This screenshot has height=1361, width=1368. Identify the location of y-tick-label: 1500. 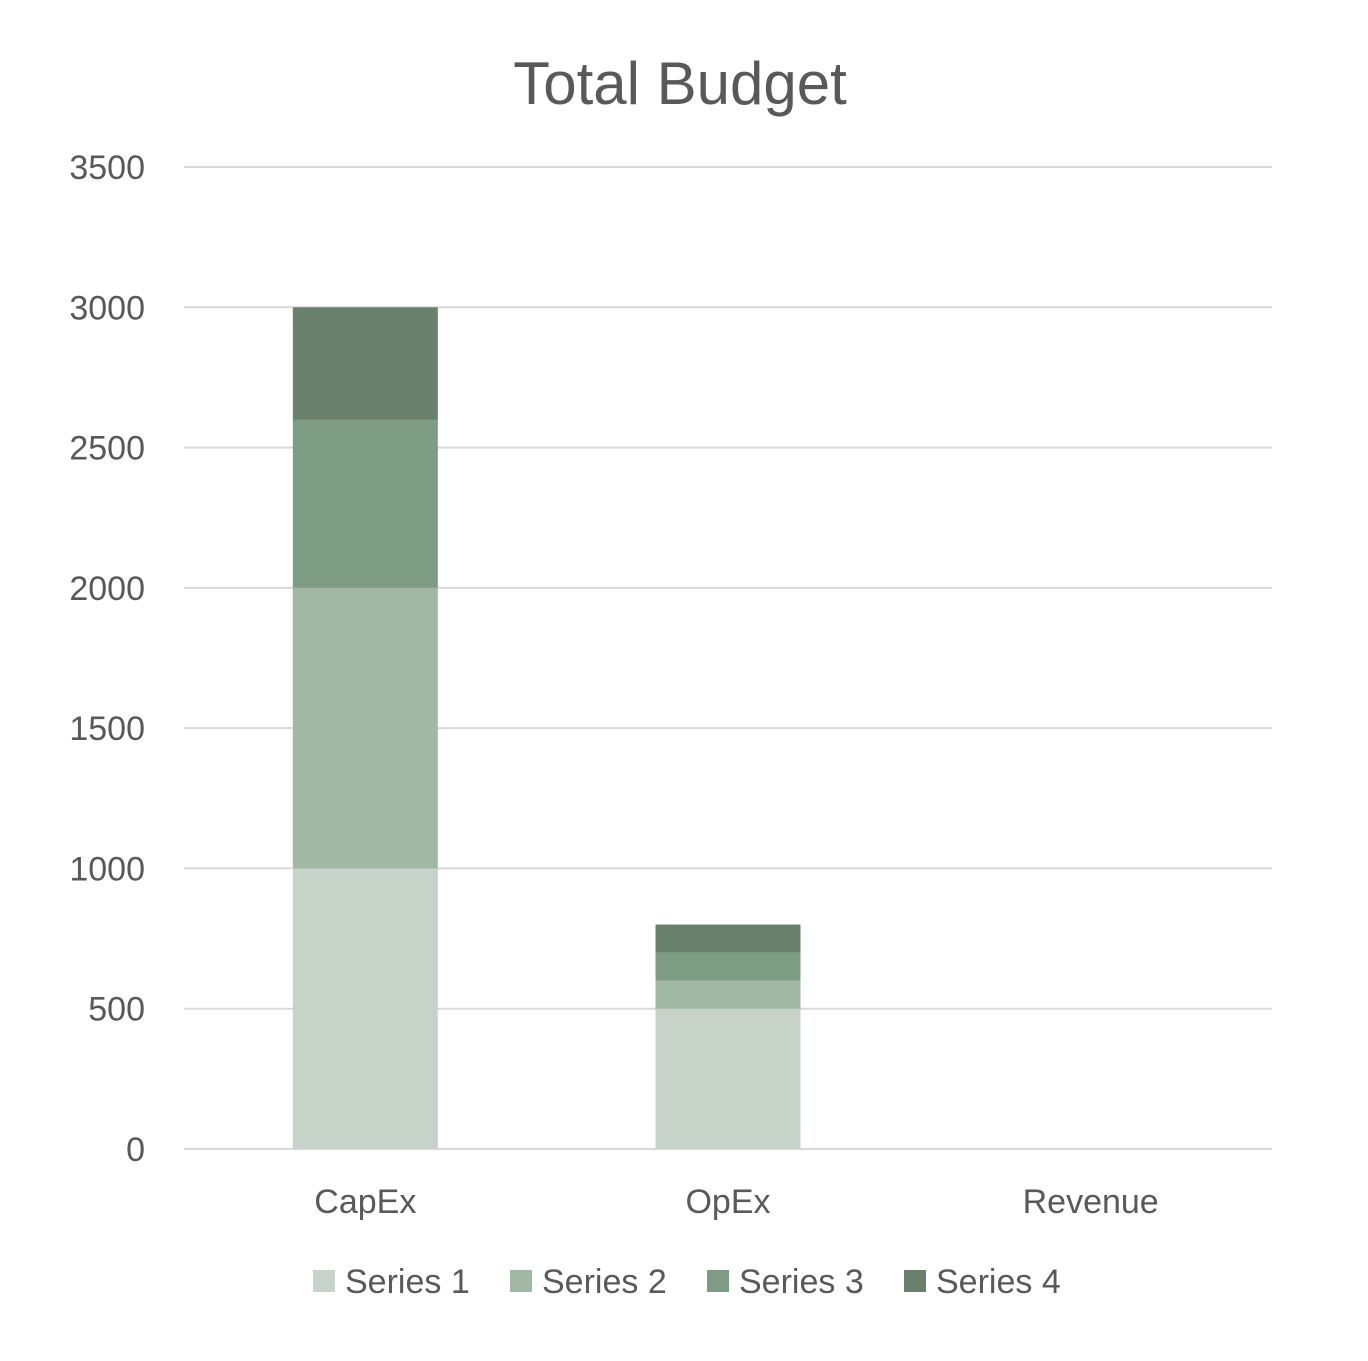
(107, 729).